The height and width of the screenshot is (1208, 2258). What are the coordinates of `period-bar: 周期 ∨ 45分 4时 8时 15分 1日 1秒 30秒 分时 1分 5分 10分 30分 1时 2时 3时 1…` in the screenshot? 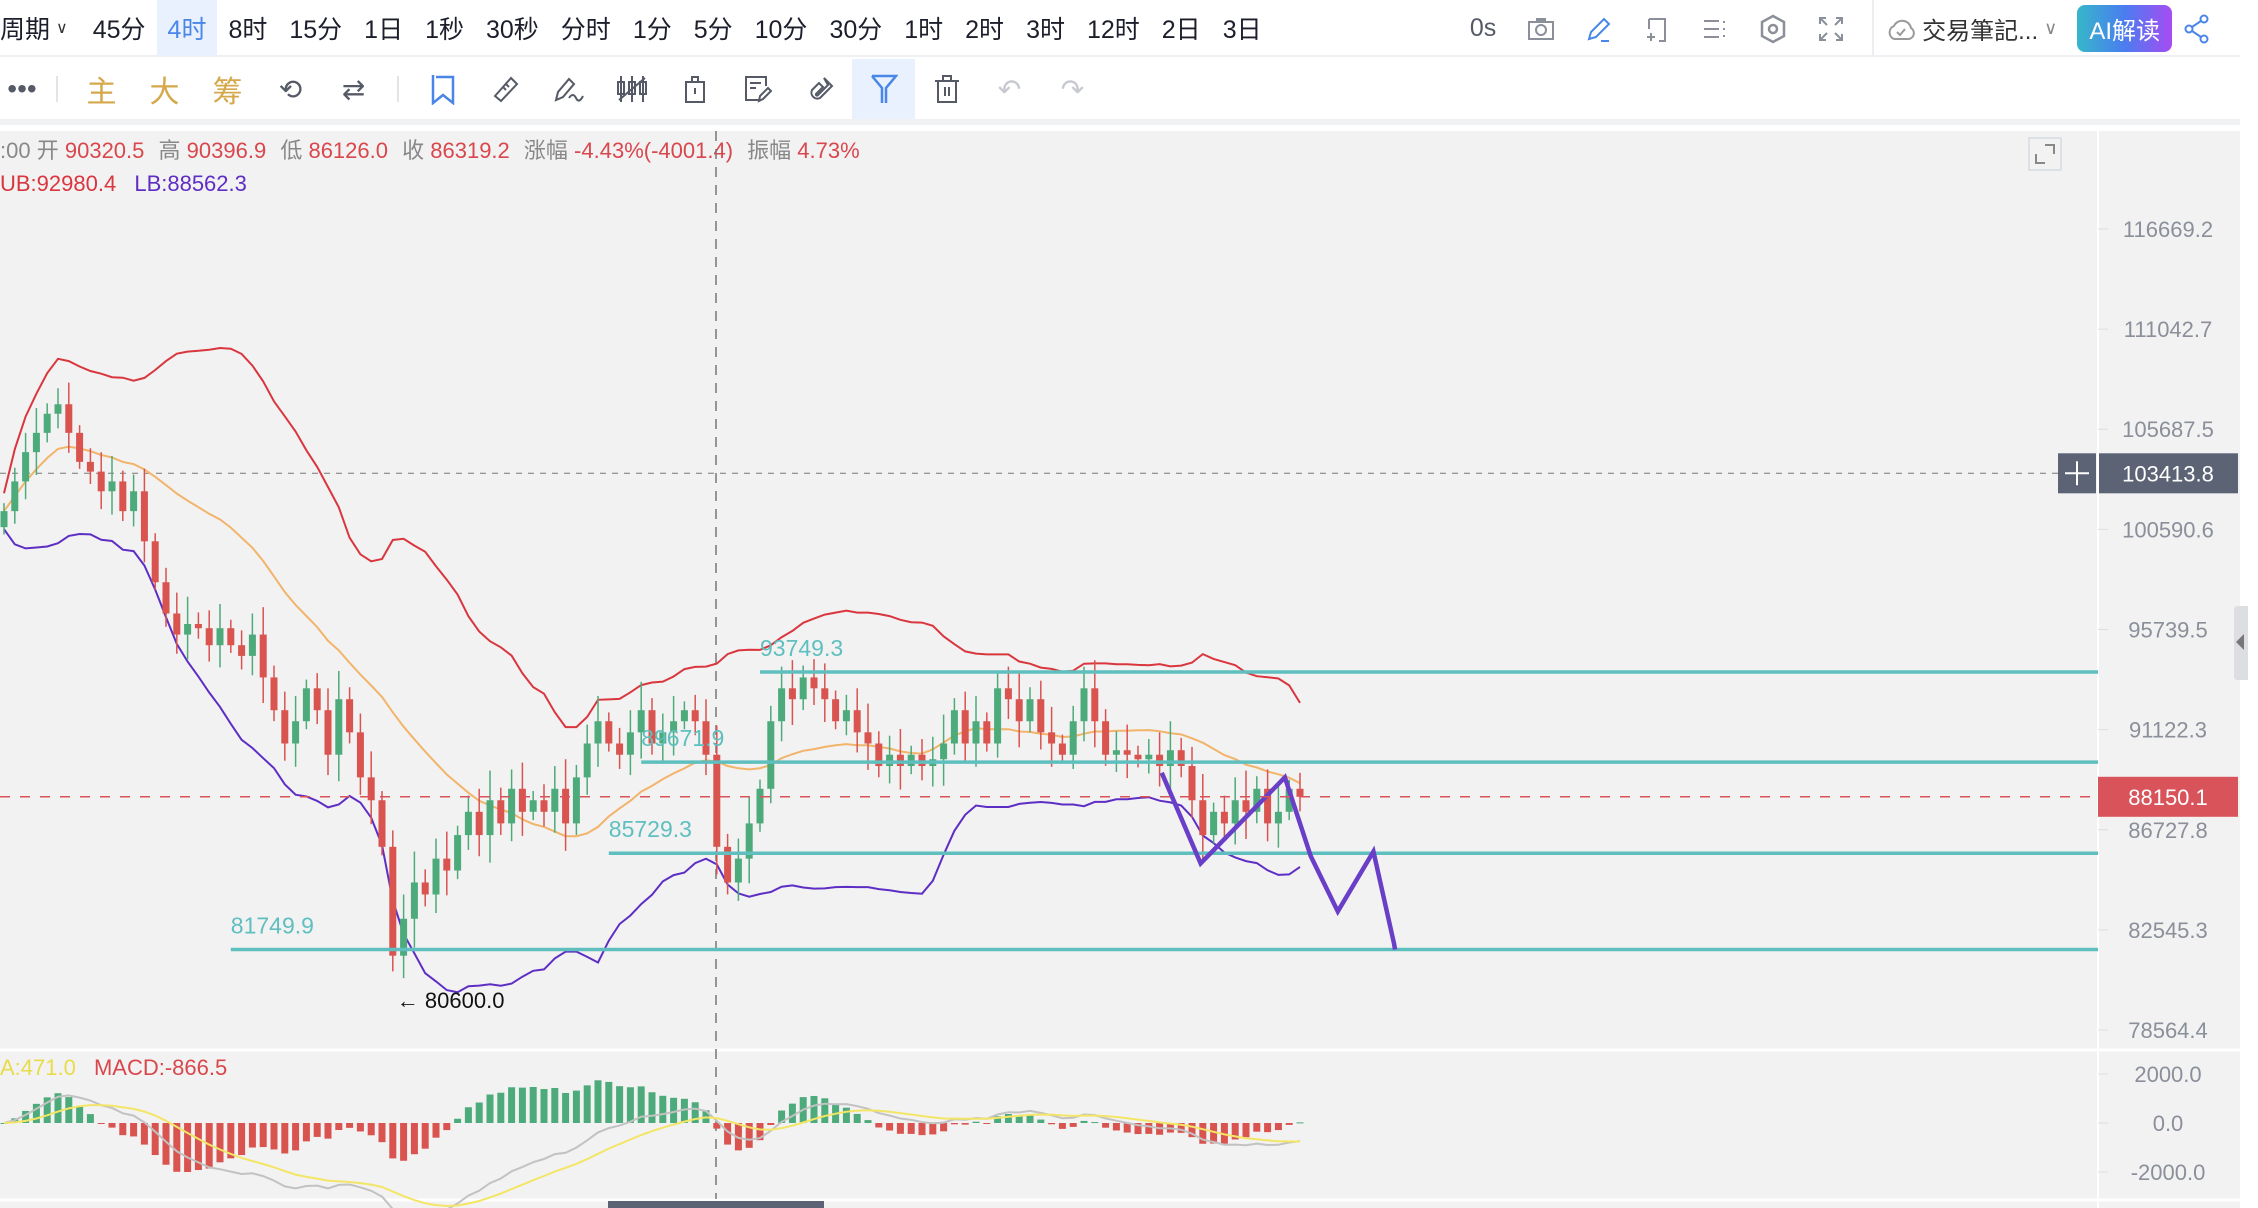 It's located at (1120, 28).